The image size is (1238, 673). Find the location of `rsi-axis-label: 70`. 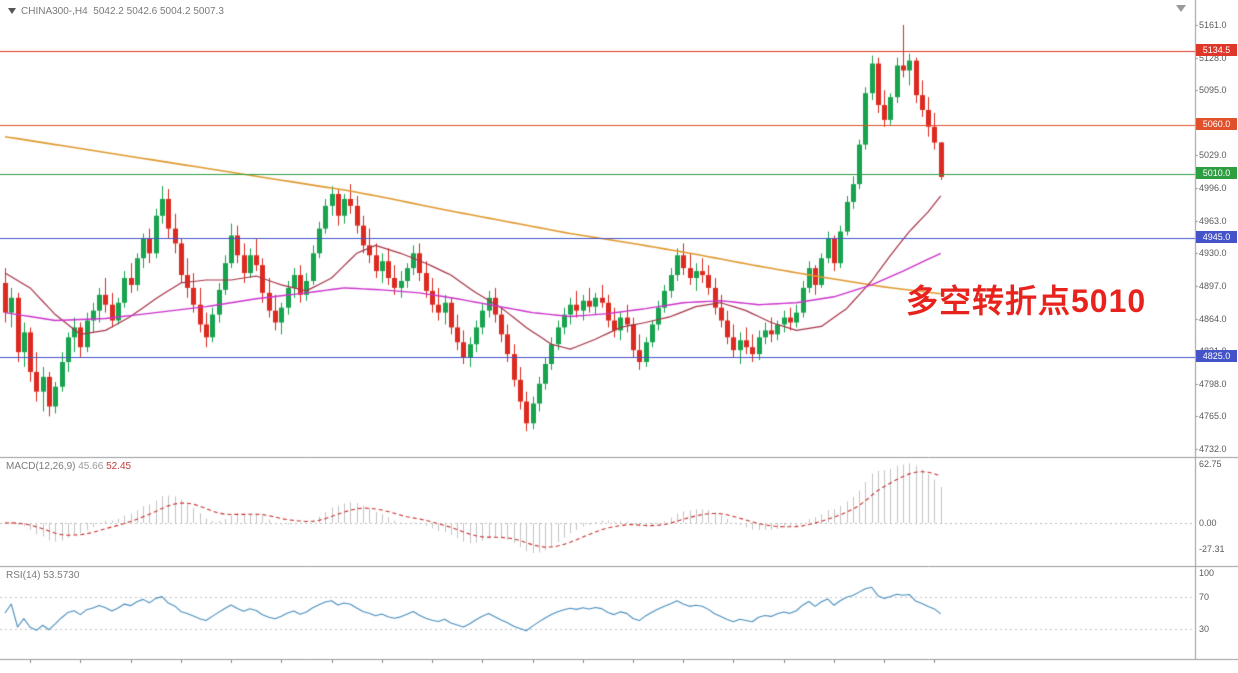

rsi-axis-label: 70 is located at coordinates (1204, 597).